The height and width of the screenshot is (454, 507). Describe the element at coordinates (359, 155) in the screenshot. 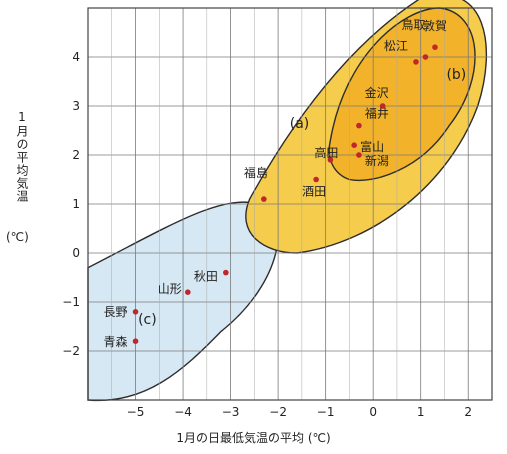

I see `data-point-新潟` at that location.